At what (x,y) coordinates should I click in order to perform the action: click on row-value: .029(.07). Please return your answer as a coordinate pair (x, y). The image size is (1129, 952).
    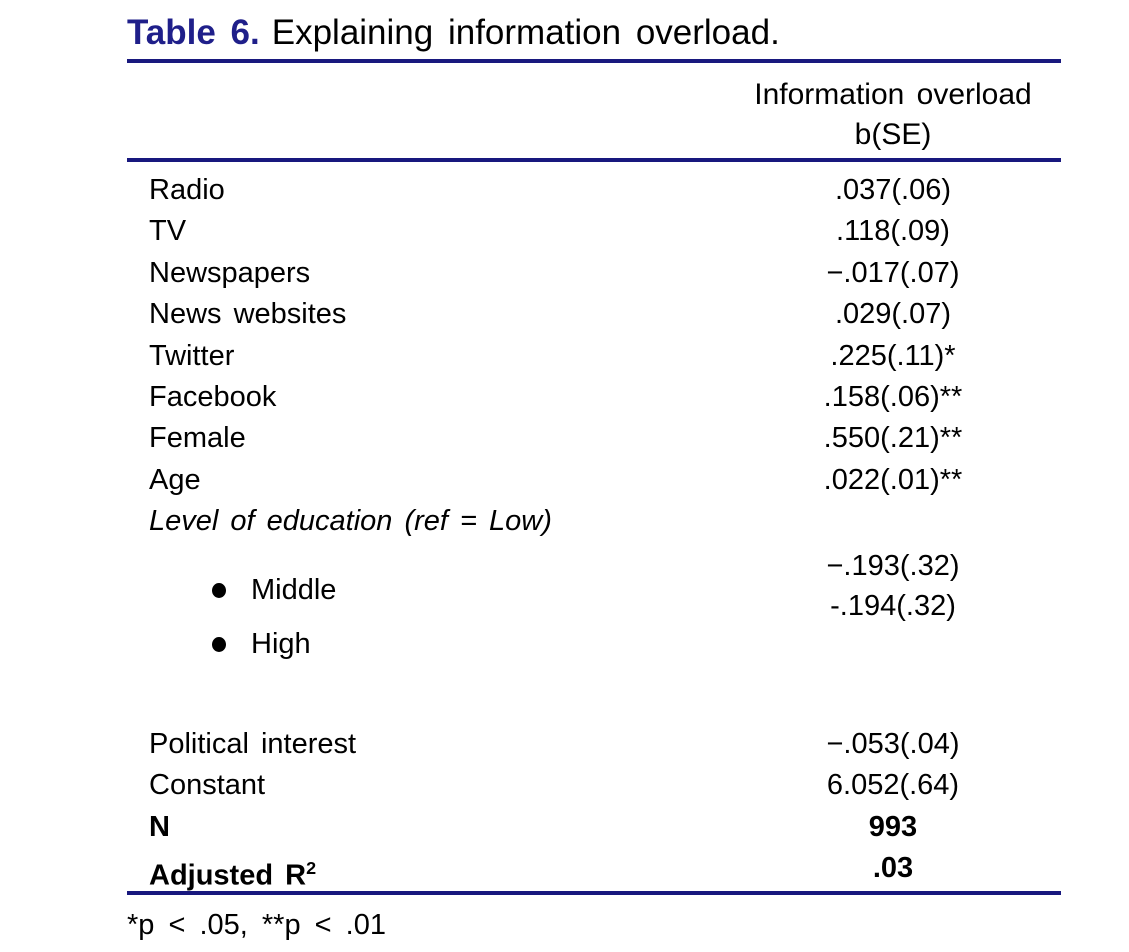
    Looking at the image, I should click on (893, 314).